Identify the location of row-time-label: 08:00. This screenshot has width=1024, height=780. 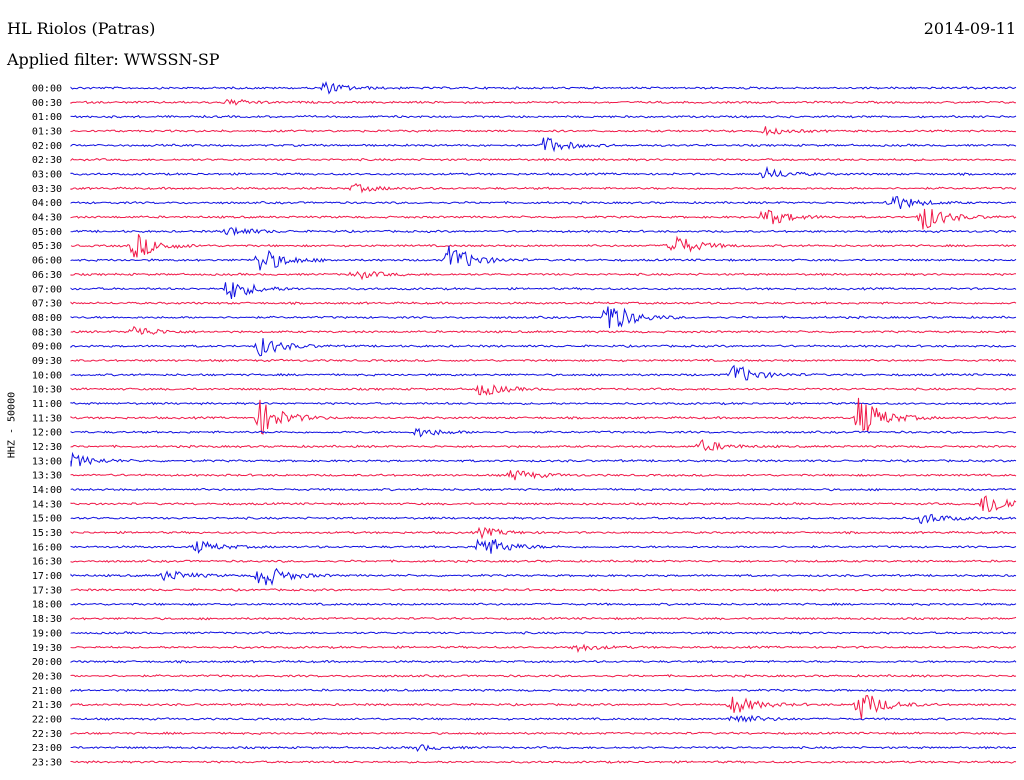
(47, 318).